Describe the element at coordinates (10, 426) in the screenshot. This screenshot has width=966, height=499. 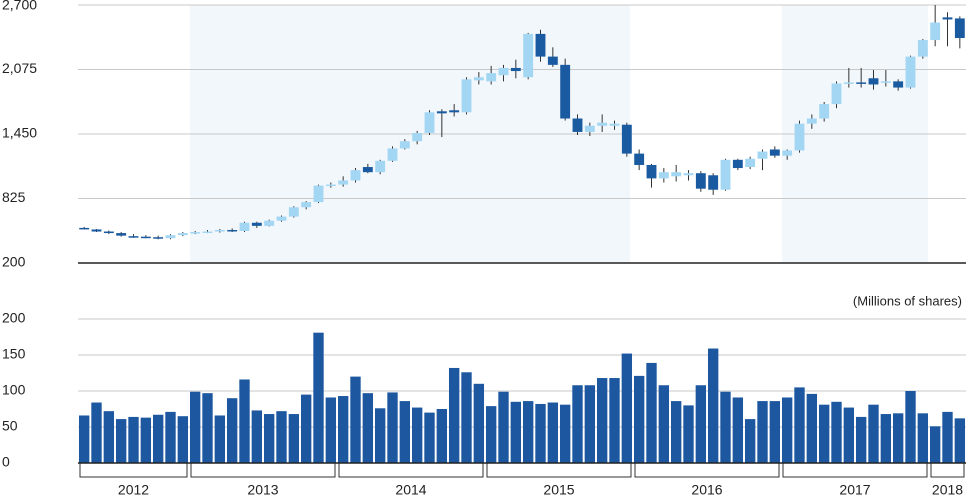
I see `y-tick-label: 50` at that location.